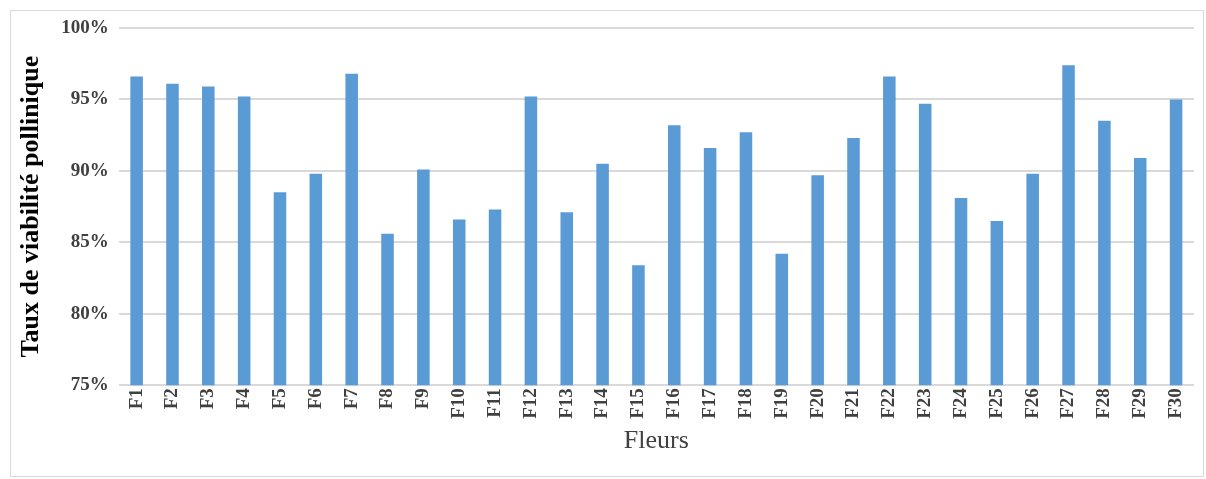  I want to click on x-tick-label: F13, so click(565, 403).